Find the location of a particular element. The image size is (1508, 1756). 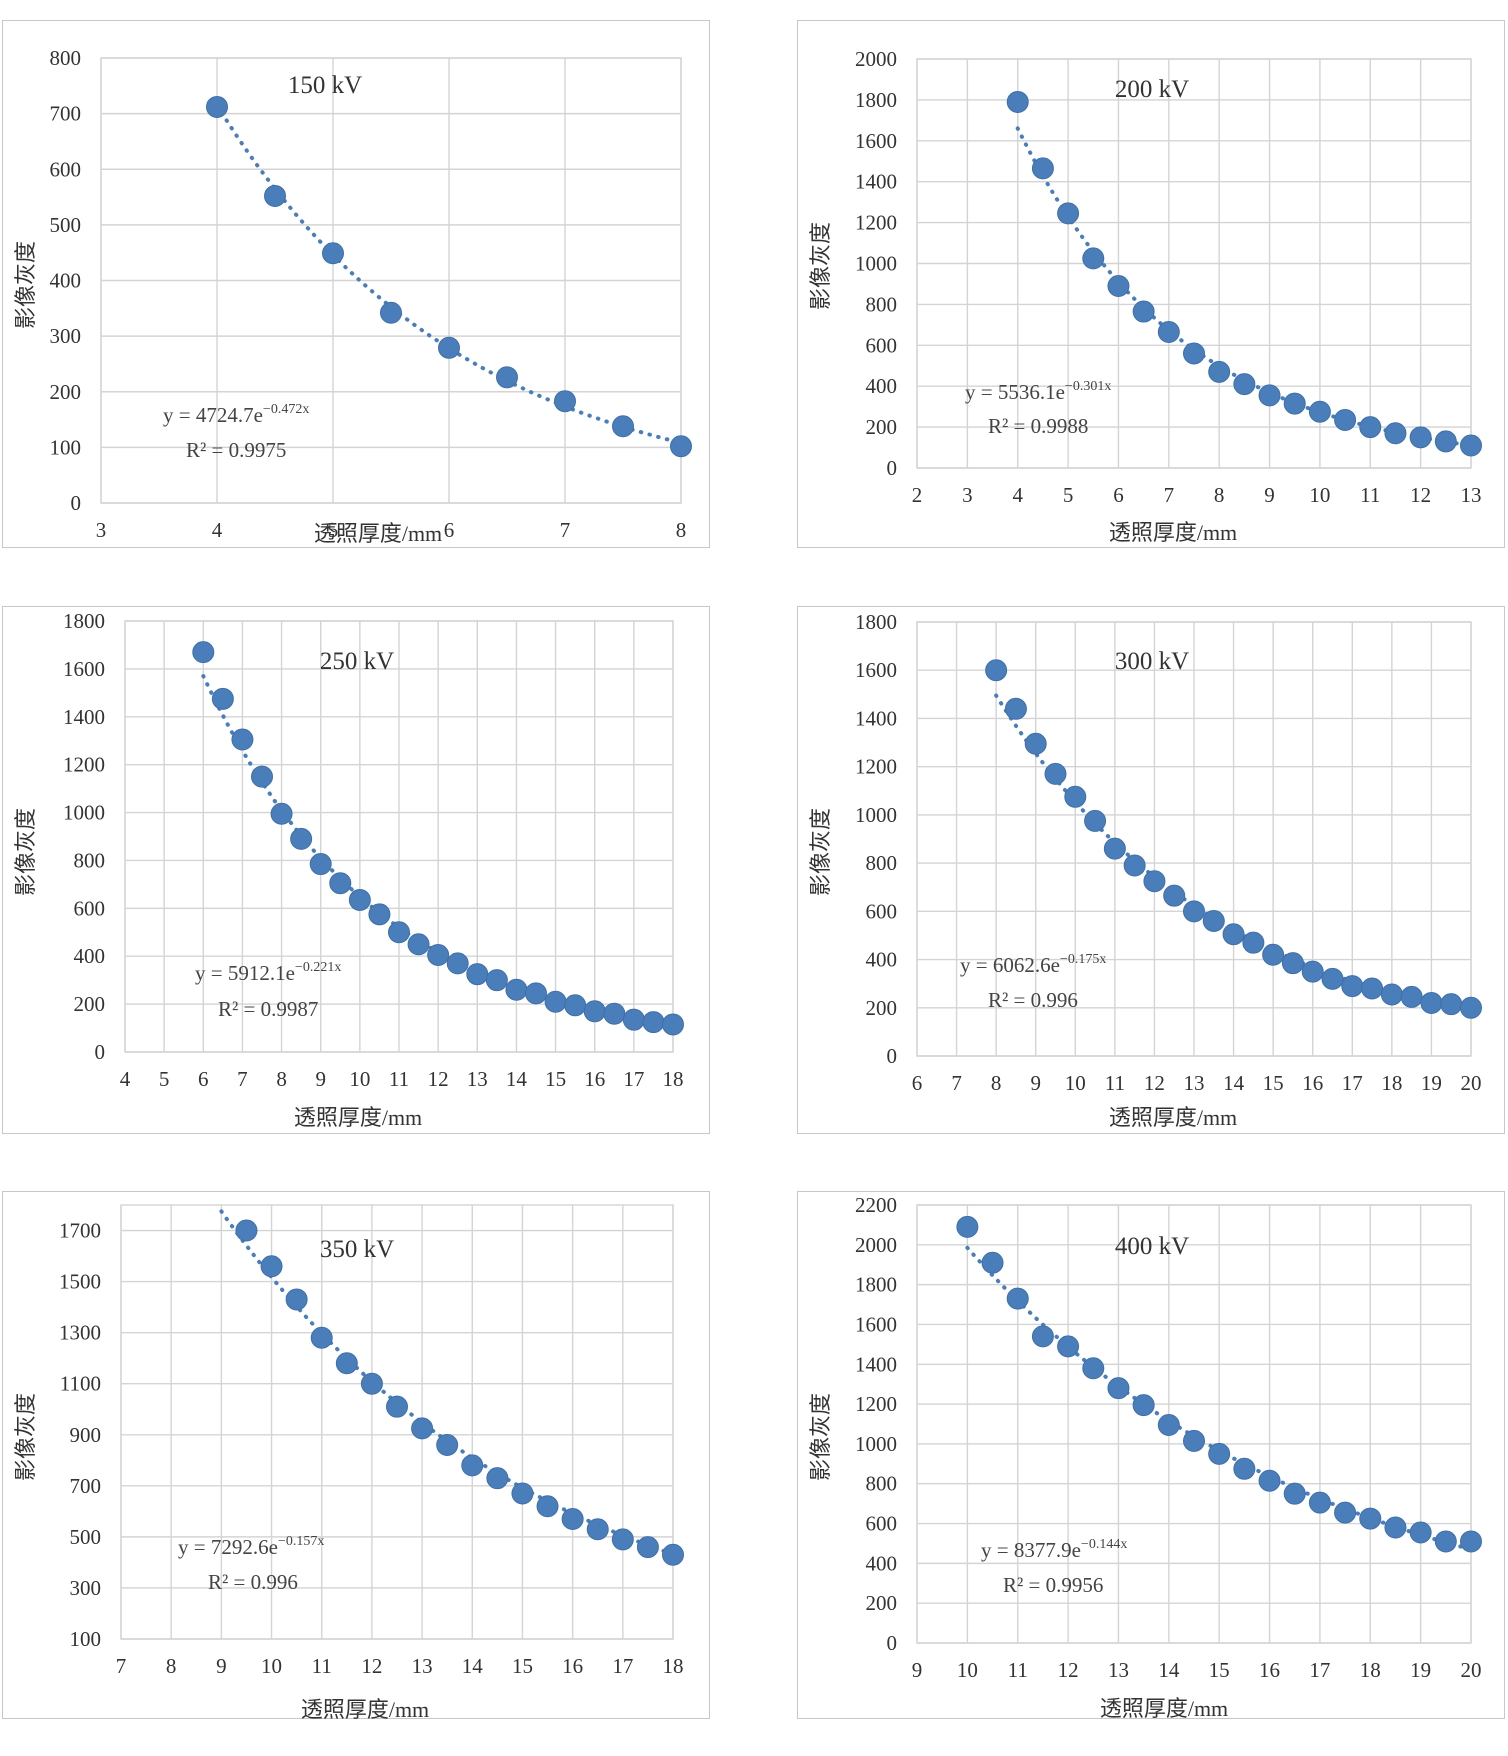

data-points is located at coordinates (459, 1392).